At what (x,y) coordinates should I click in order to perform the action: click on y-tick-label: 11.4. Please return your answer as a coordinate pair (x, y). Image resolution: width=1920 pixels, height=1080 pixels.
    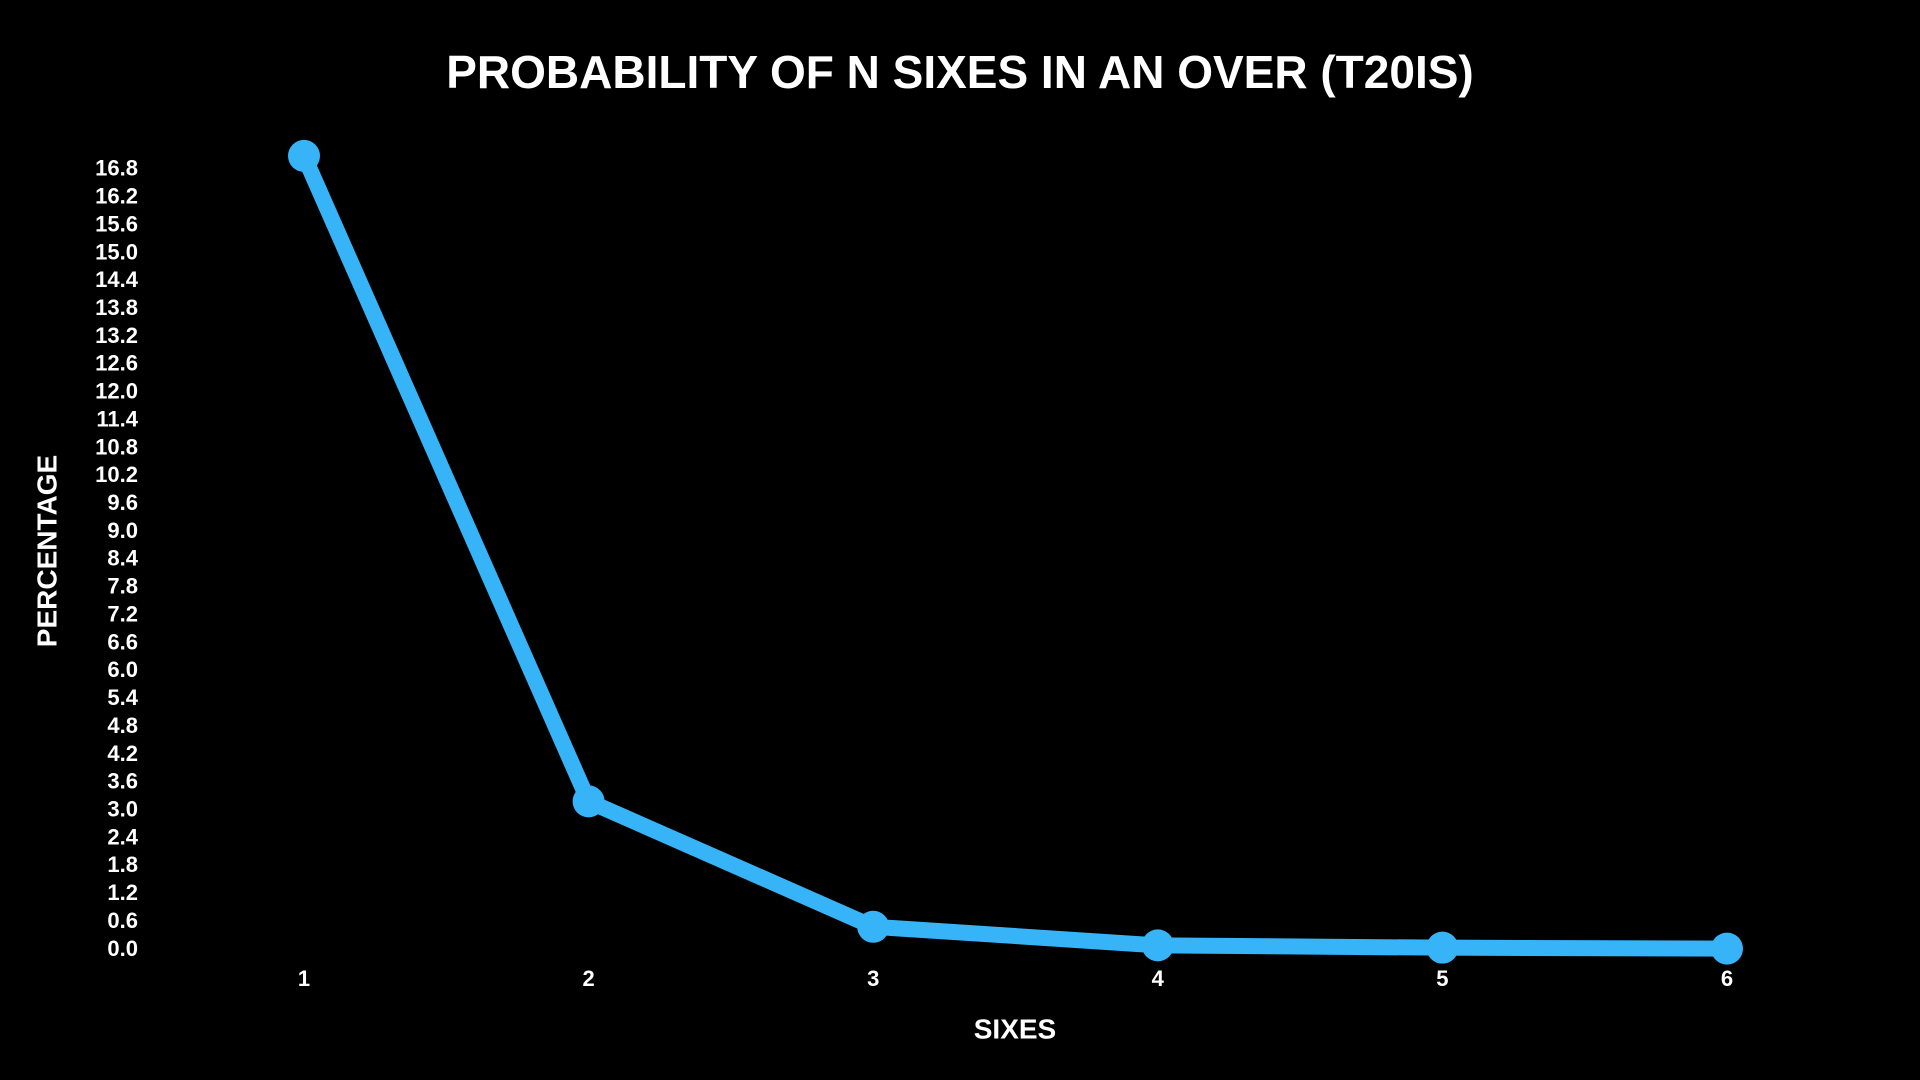
    Looking at the image, I should click on (117, 418).